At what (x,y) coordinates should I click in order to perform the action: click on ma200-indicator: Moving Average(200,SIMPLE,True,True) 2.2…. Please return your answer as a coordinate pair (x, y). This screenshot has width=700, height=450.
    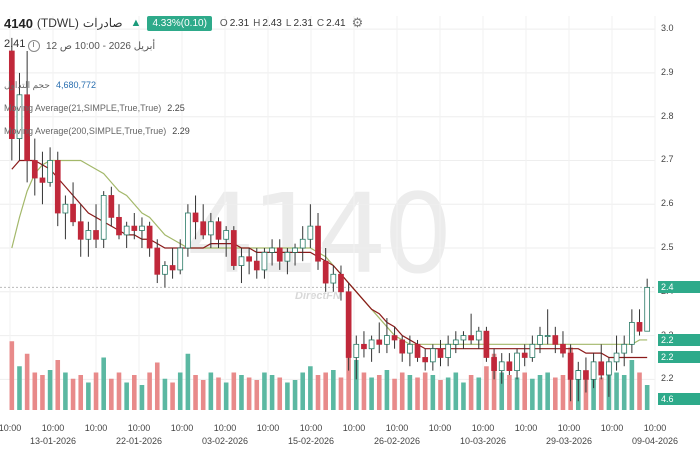
    Looking at the image, I should click on (97, 131).